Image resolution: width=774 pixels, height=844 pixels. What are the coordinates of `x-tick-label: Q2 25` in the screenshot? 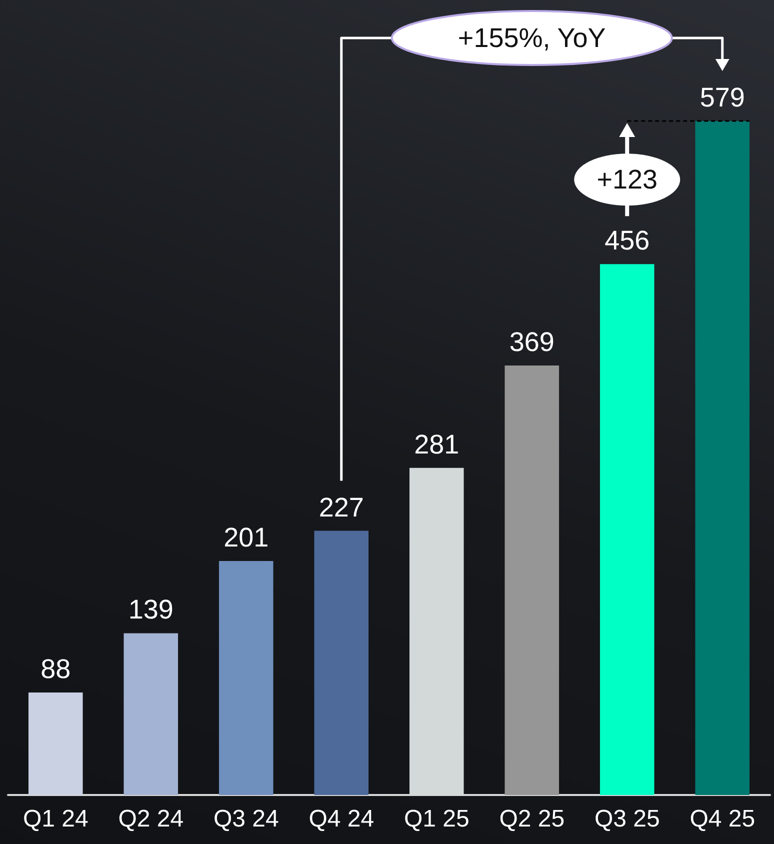 It's located at (532, 819).